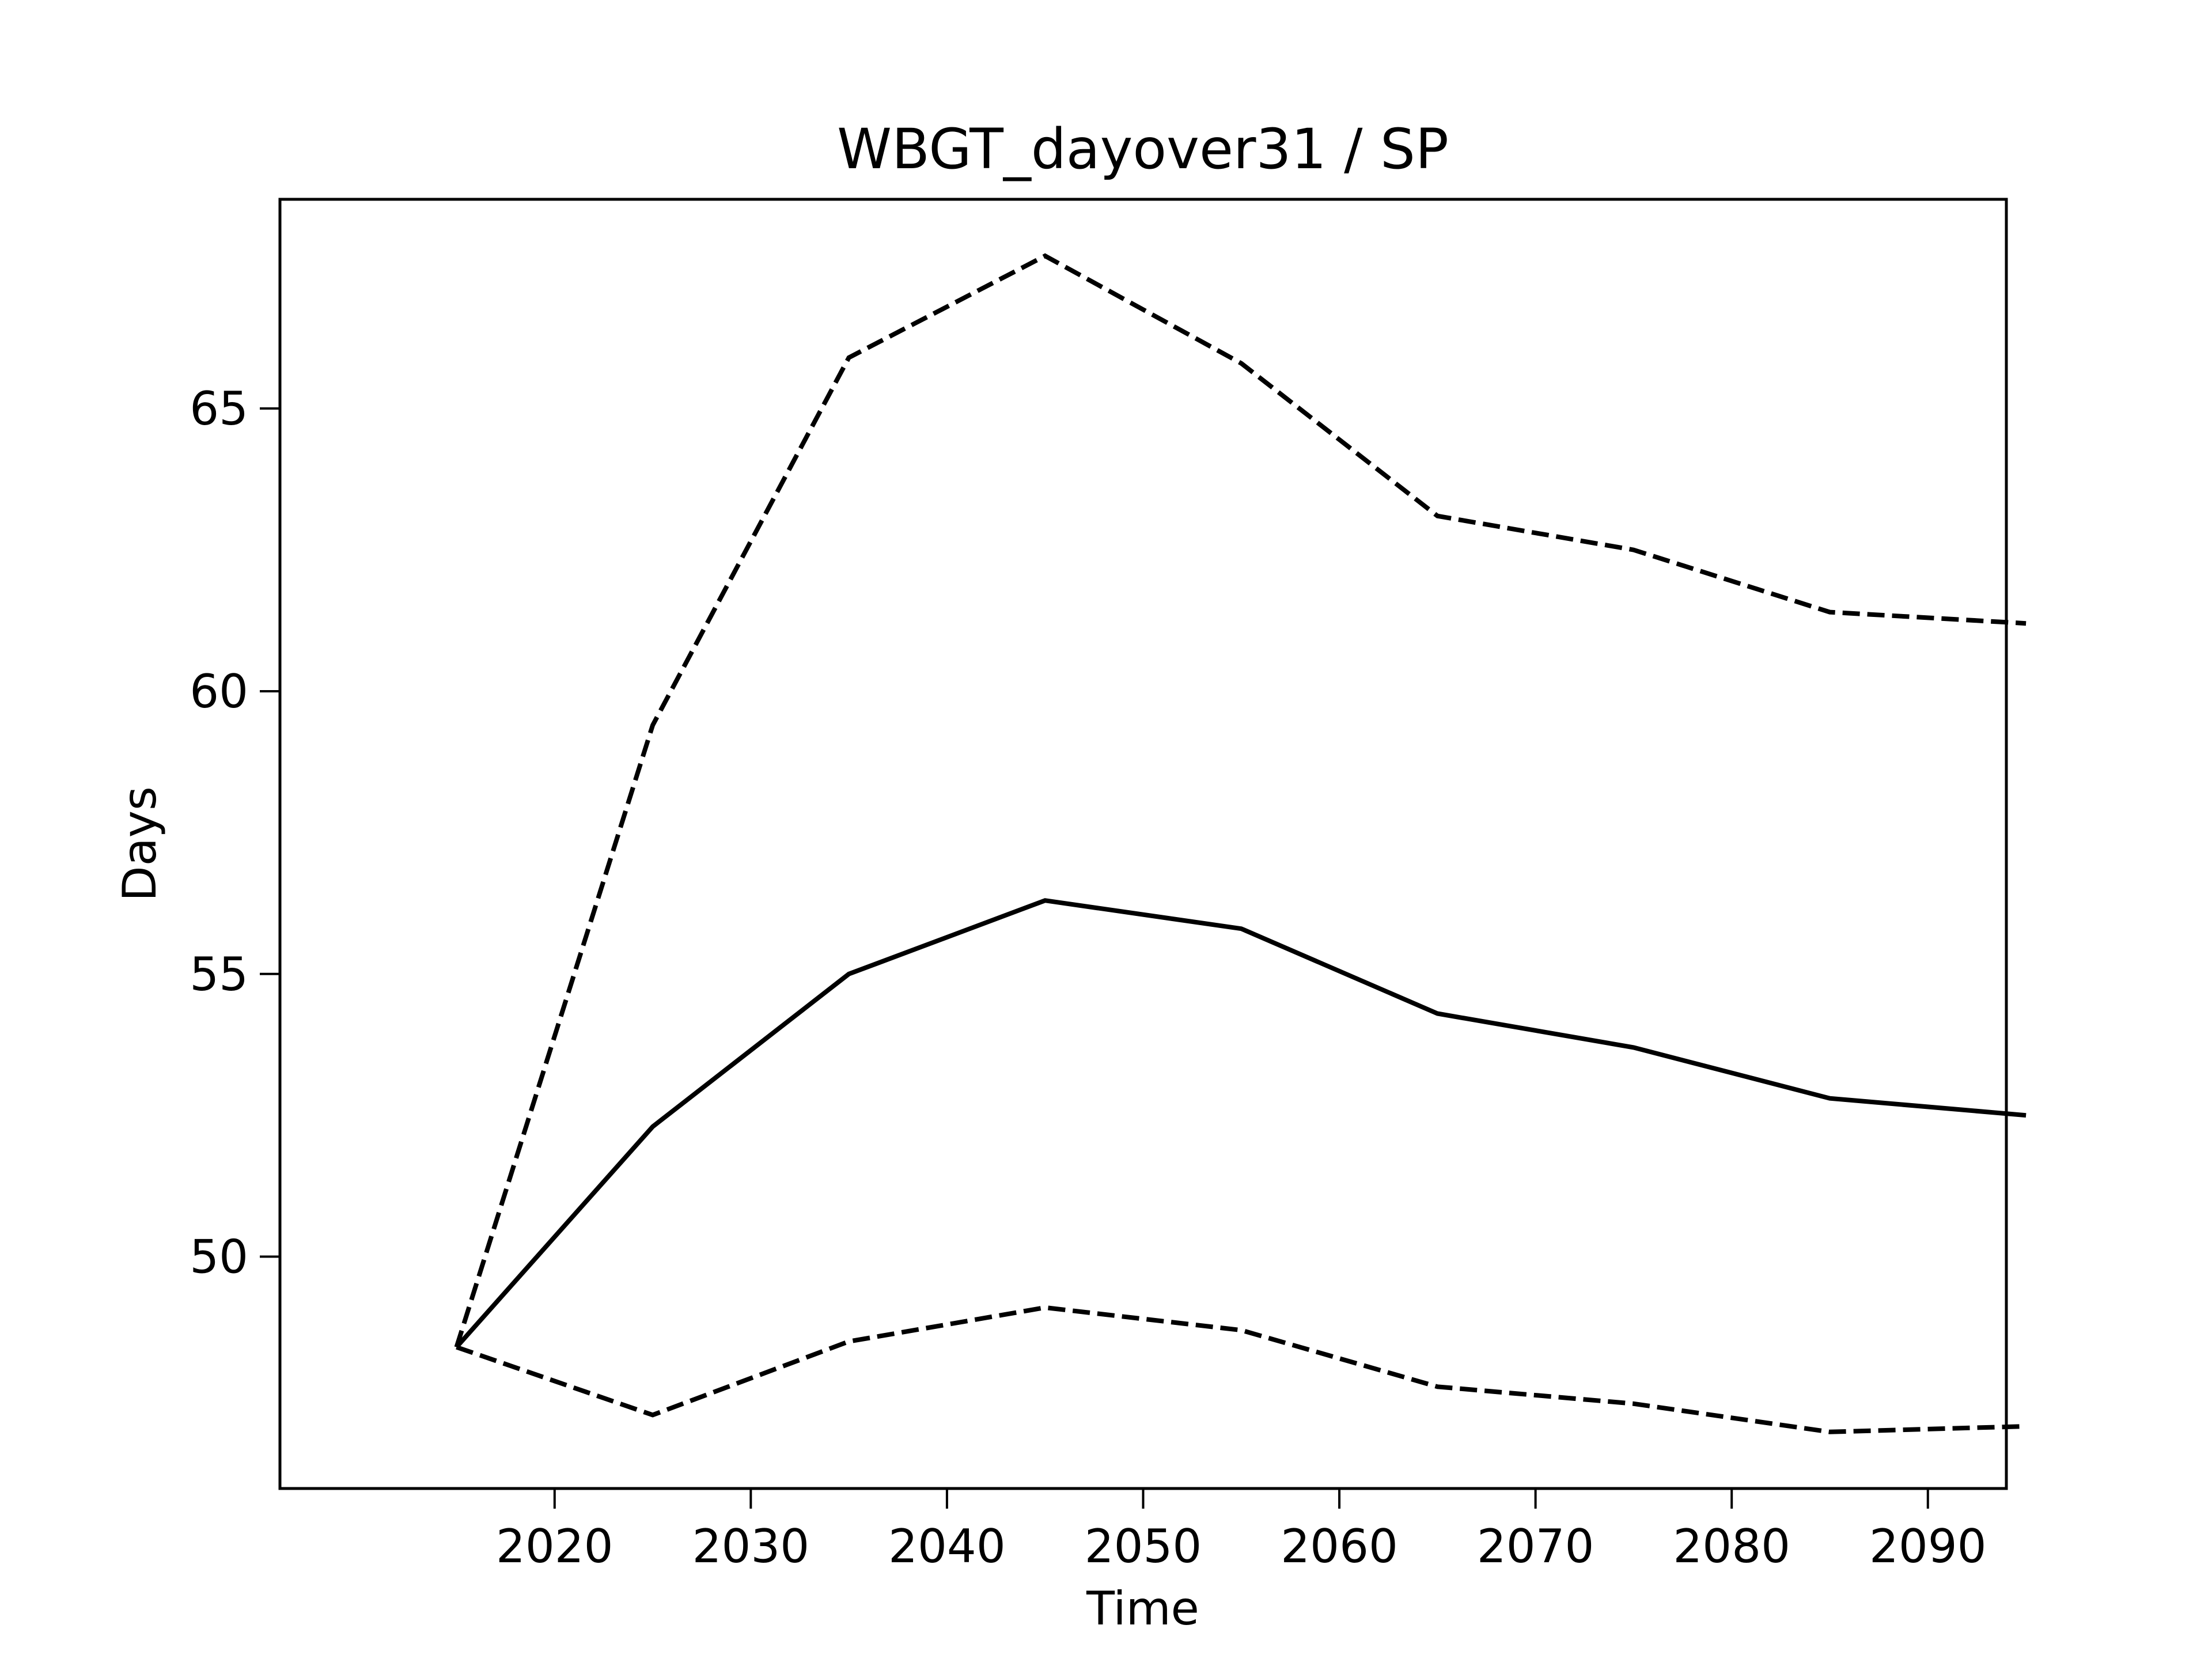 The image size is (2212, 1659). I want to click on chart-title: WBGT_dayover31 / SP, so click(1143, 149).